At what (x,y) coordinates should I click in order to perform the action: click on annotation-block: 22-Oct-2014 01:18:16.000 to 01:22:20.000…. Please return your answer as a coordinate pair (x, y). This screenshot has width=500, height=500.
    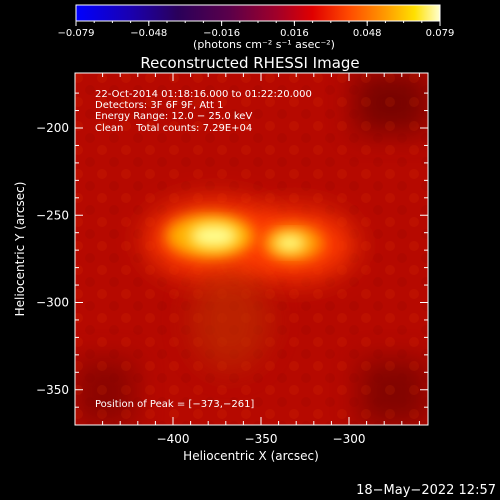
    Looking at the image, I should click on (203, 111).